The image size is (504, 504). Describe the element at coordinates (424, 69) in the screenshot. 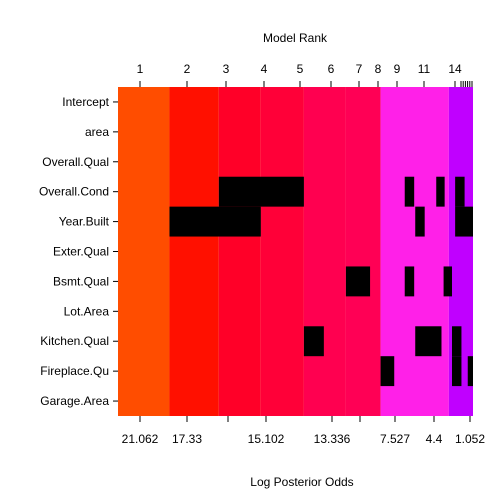

I see `top-tick-label: 11` at that location.